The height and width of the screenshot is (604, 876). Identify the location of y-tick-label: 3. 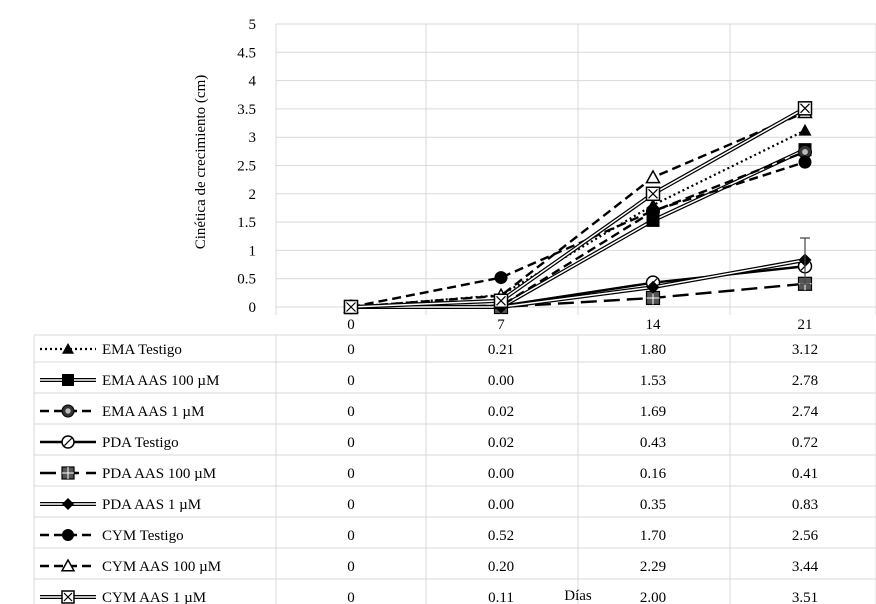
(253, 138).